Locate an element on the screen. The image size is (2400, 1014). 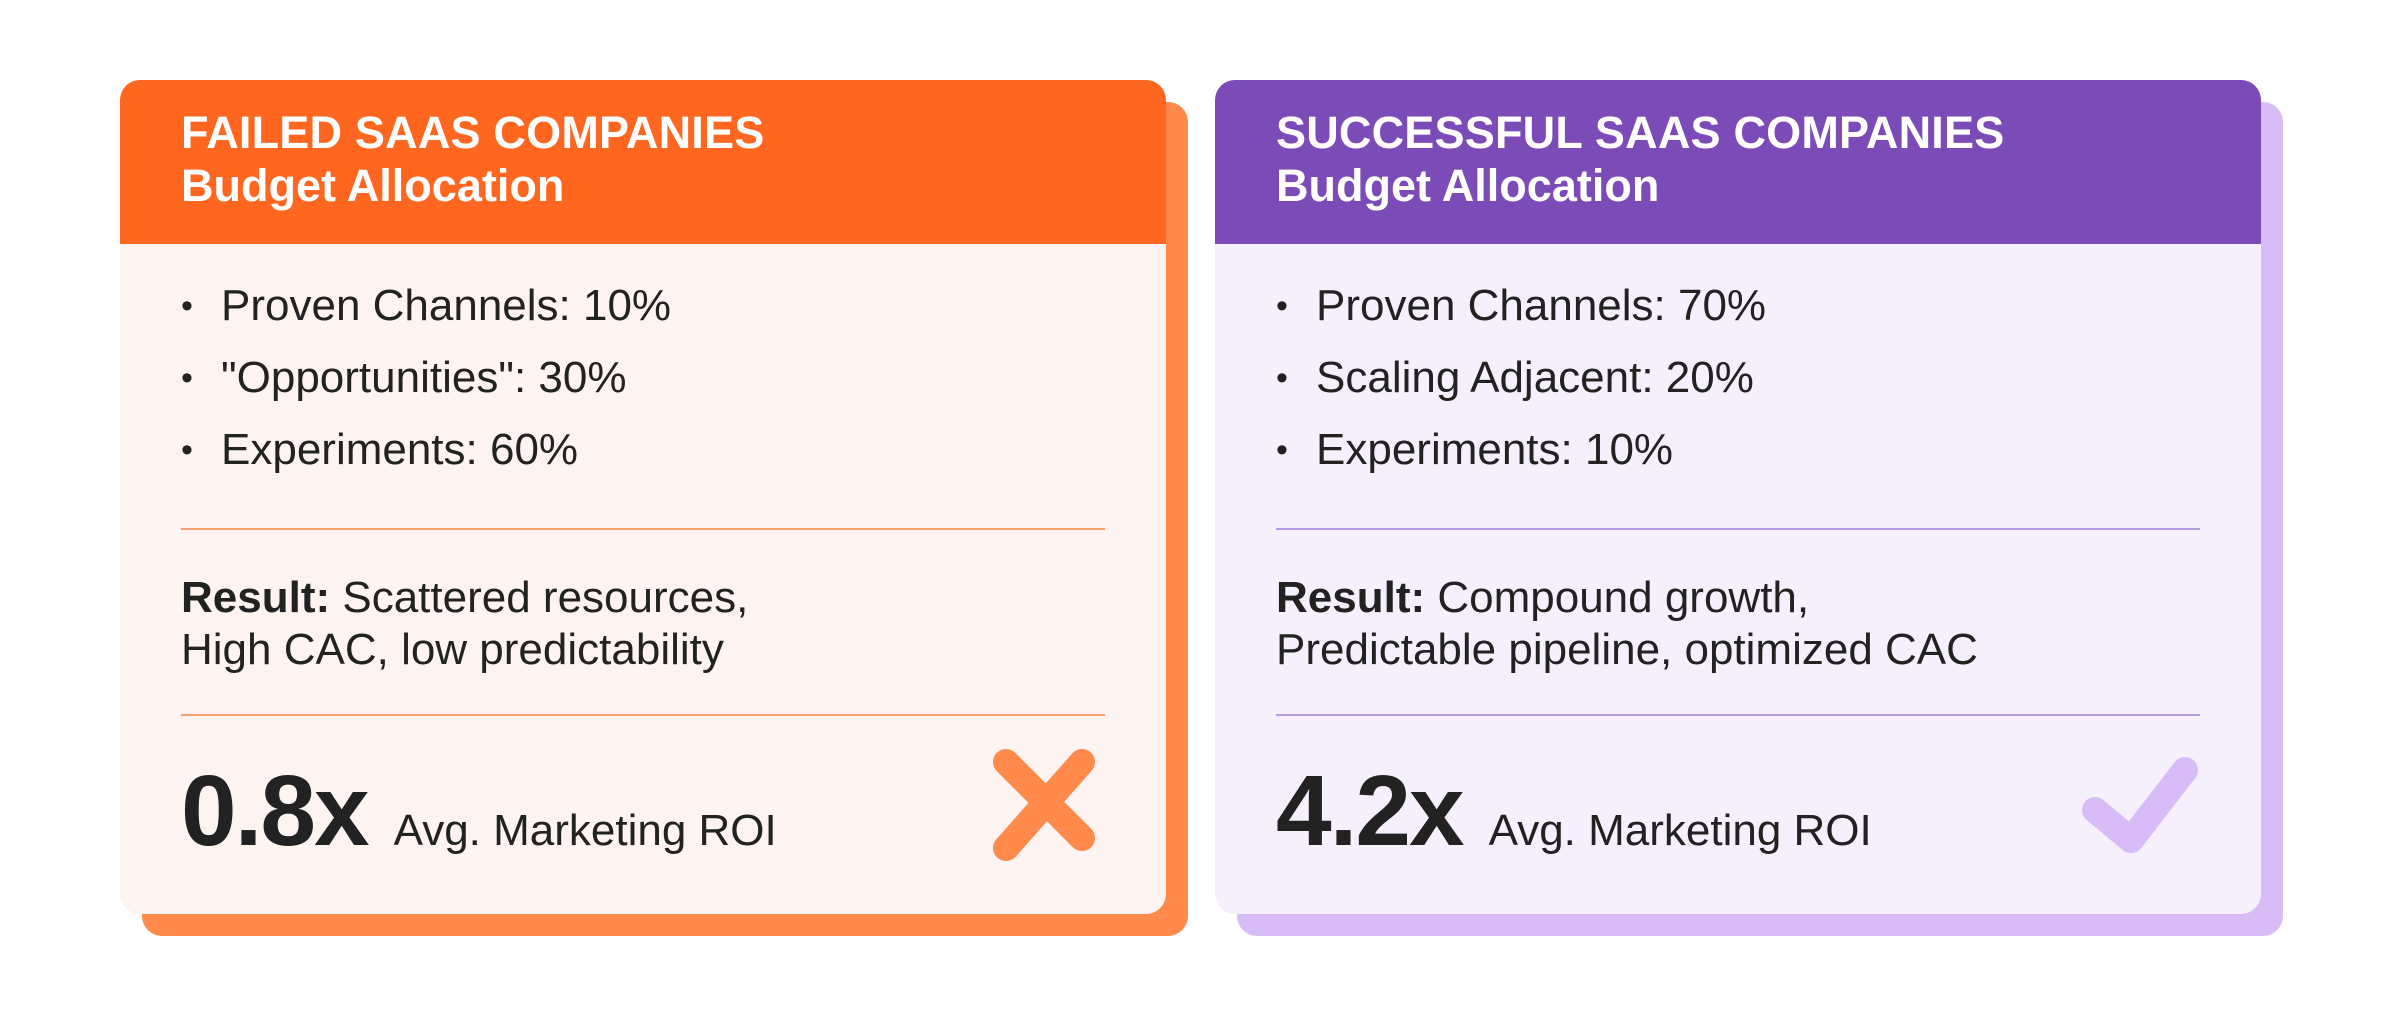
list-item: • Experiments: 10% is located at coordinates (1738, 450).